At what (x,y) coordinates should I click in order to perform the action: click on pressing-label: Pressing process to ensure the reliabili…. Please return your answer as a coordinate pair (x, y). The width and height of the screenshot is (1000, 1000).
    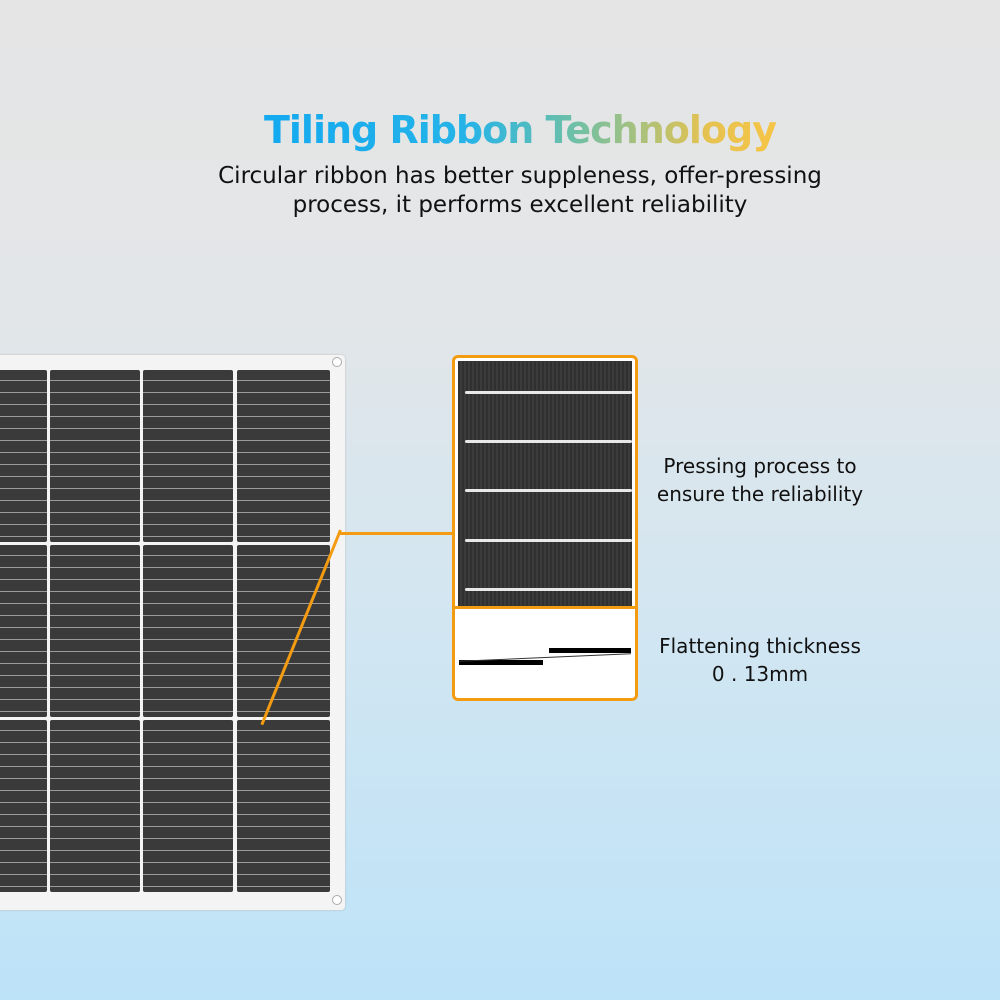
    Looking at the image, I should click on (760, 480).